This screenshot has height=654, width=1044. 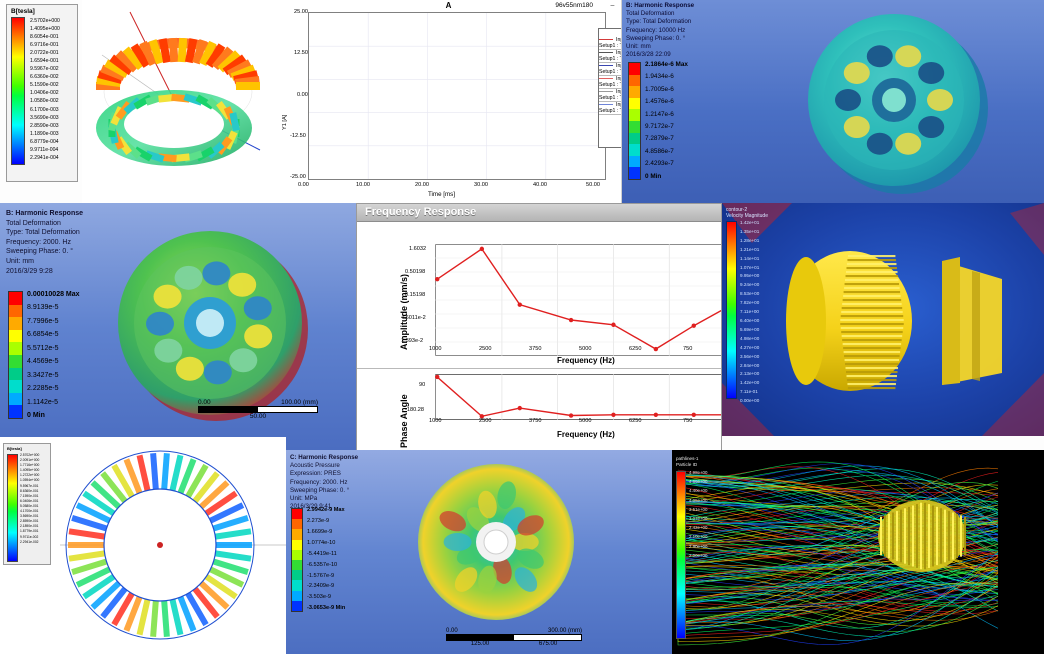 What do you see at coordinates (698, 472) in the screenshot?
I see `pathline-value-0: 4.98e+00` at bounding box center [698, 472].